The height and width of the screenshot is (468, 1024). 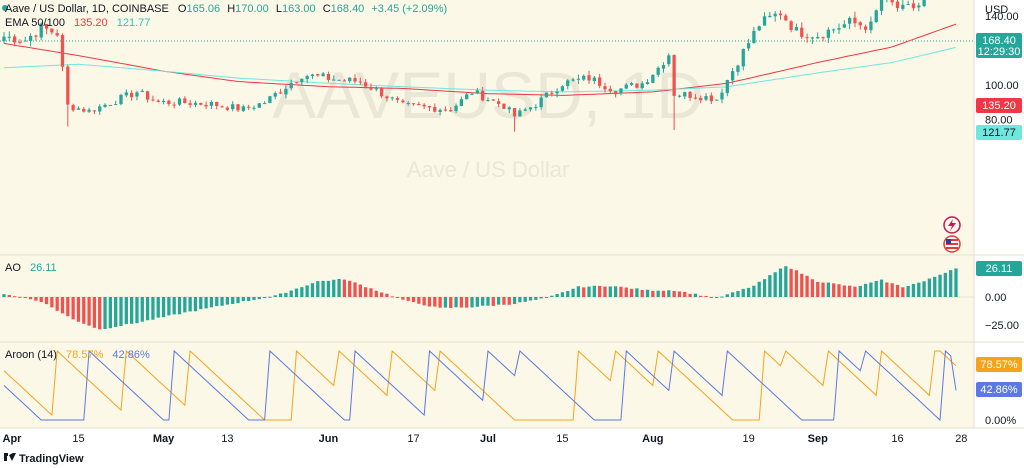 I want to click on header-line-2: EMA 50/100 135.20 121.77, so click(x=77, y=23).